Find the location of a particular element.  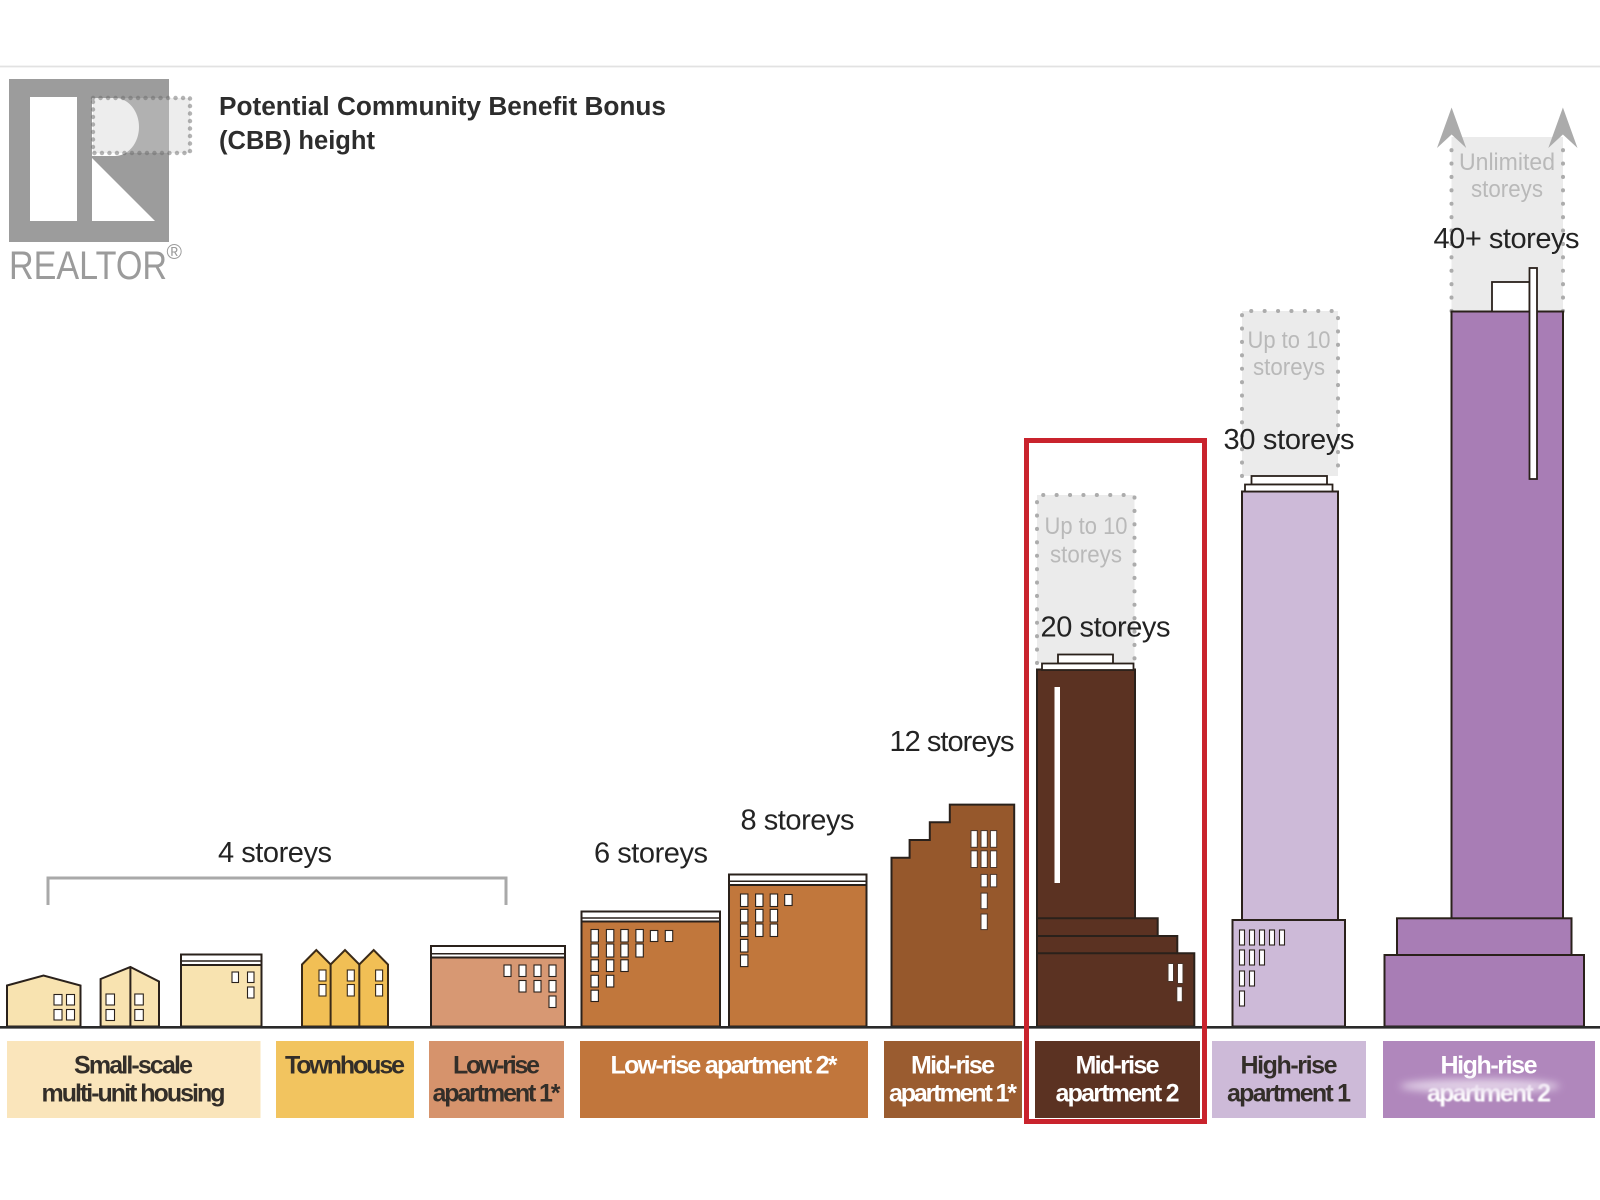

svg-text: apartment 2 is located at coordinates (1118, 1093).